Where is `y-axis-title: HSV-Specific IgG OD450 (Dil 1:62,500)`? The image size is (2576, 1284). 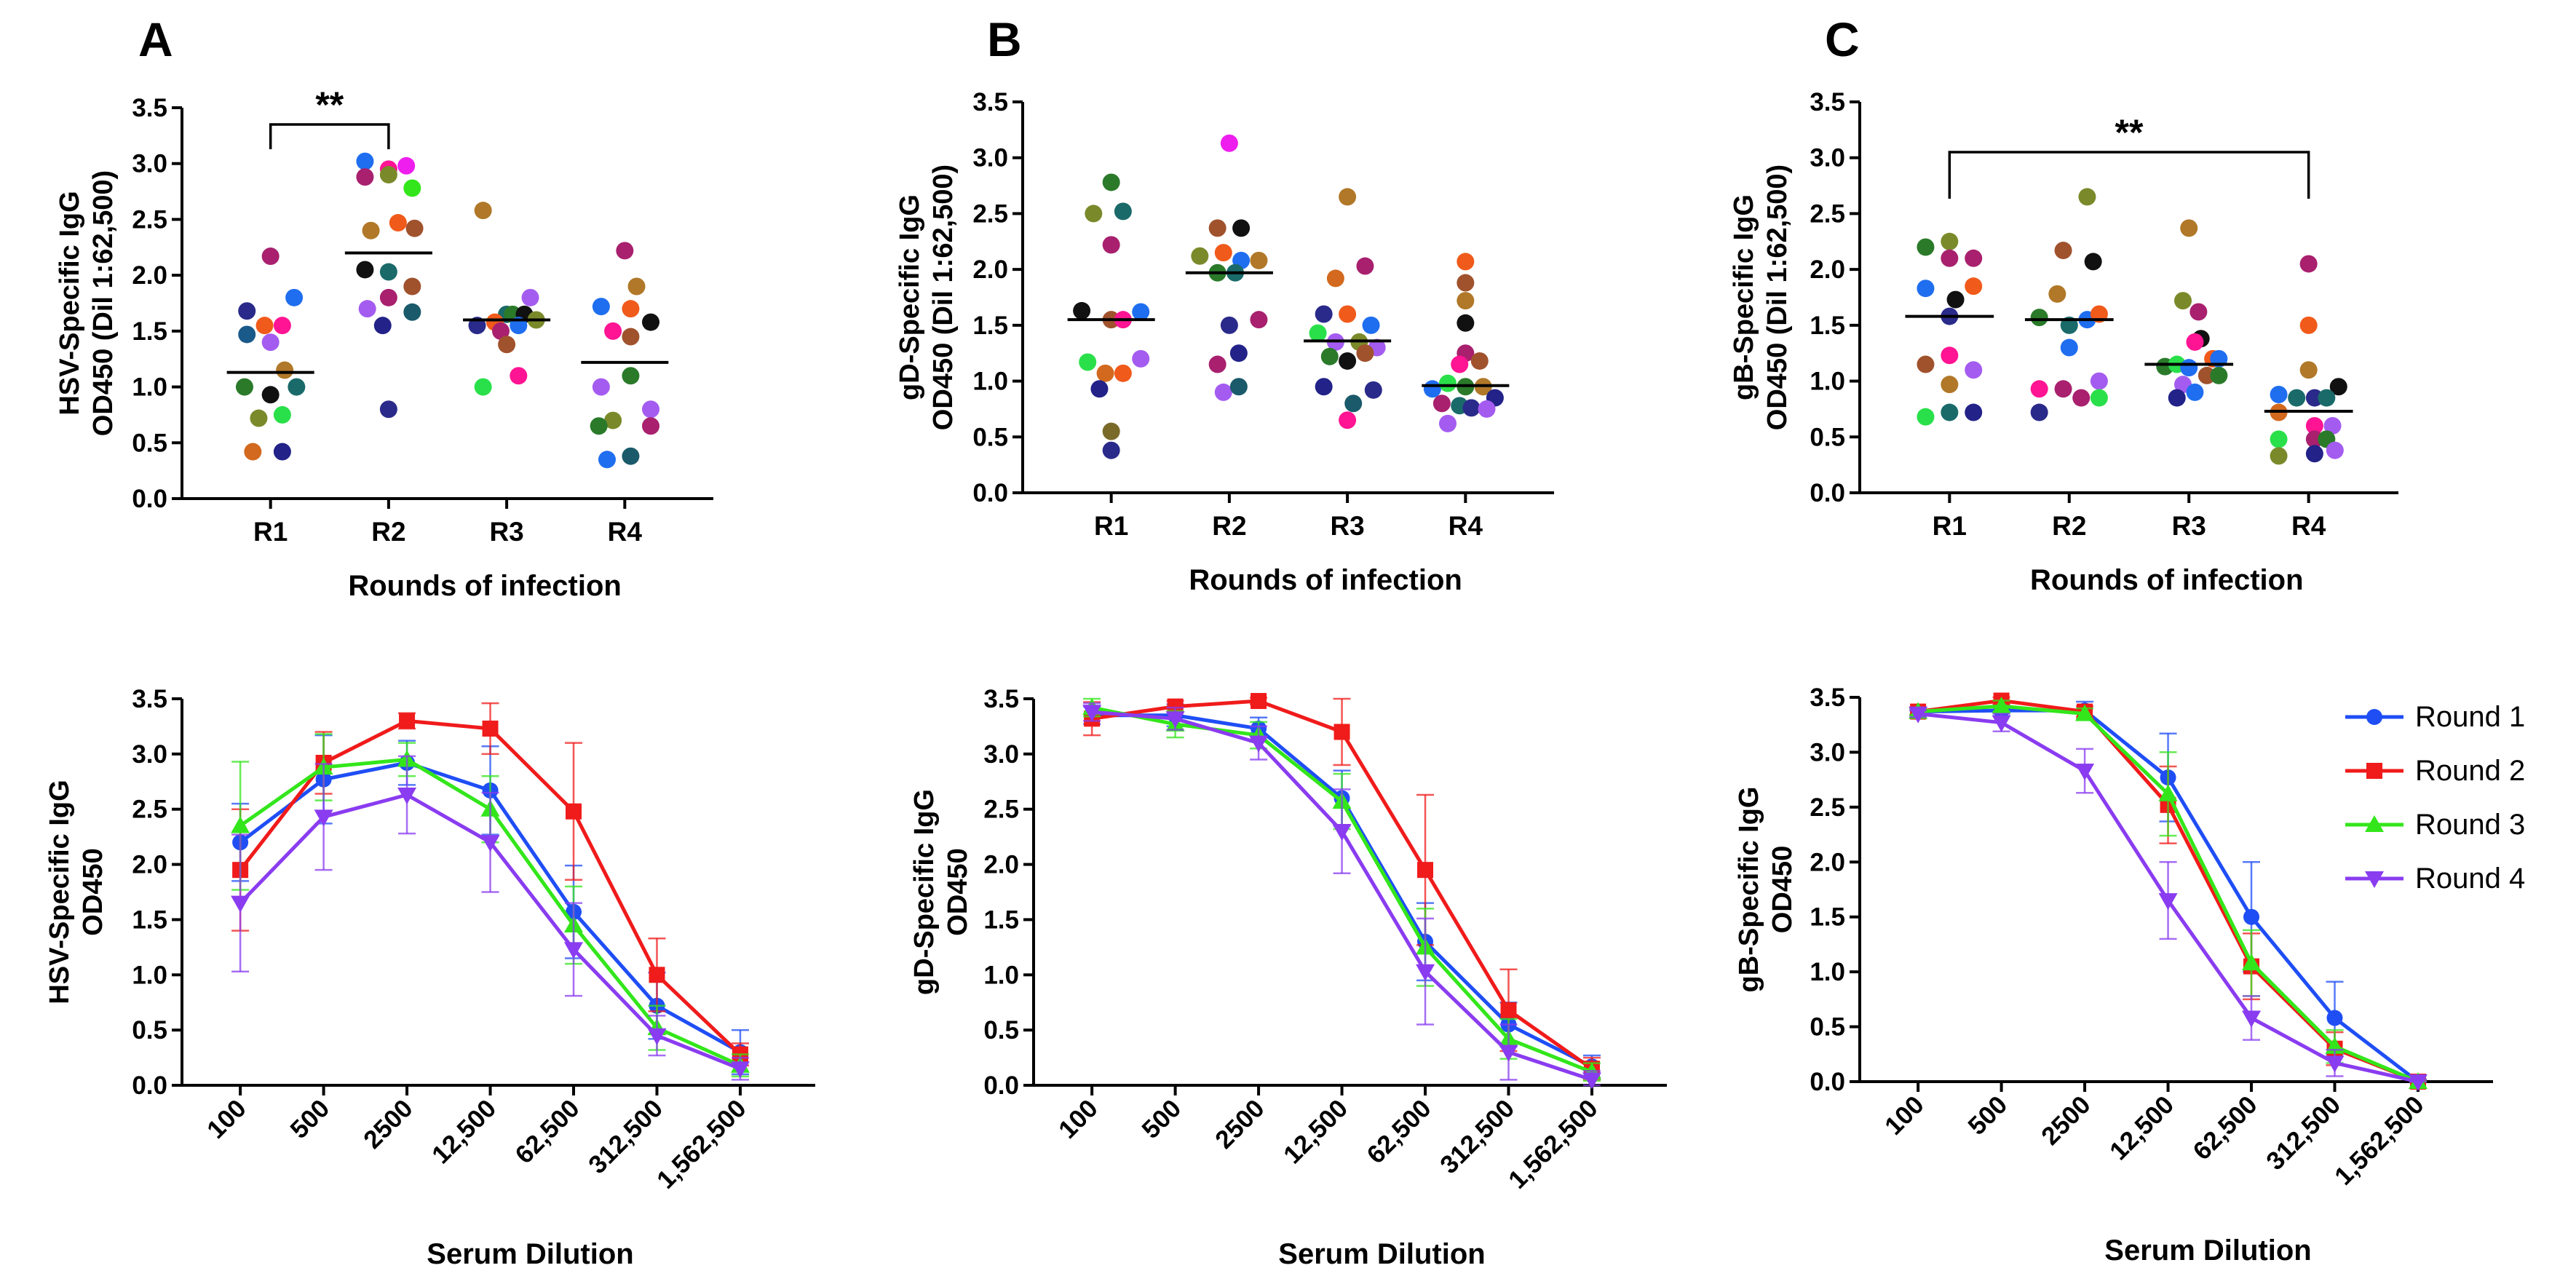 y-axis-title: HSV-Specific IgG OD450 (Dil 1:62,500) is located at coordinates (87, 303).